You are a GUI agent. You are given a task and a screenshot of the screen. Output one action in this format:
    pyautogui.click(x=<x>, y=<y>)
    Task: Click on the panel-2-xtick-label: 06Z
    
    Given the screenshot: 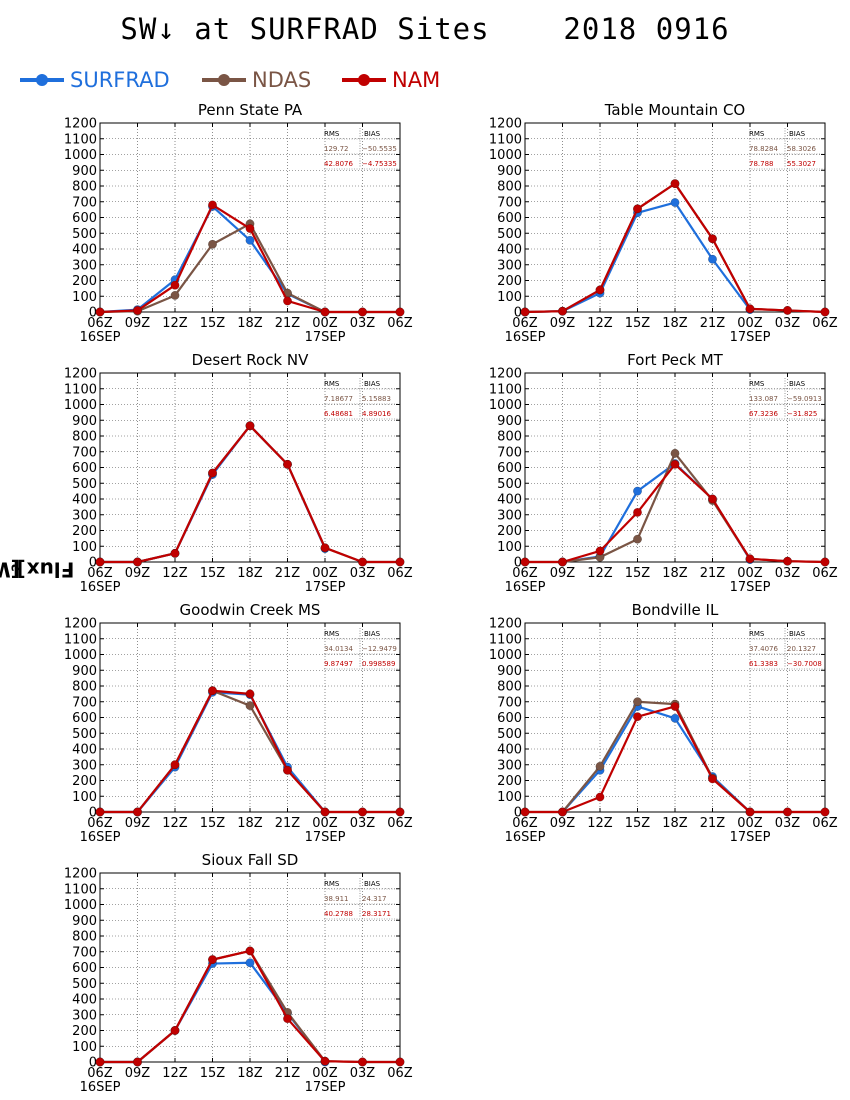 What is the action you would take?
    pyautogui.click(x=525, y=323)
    